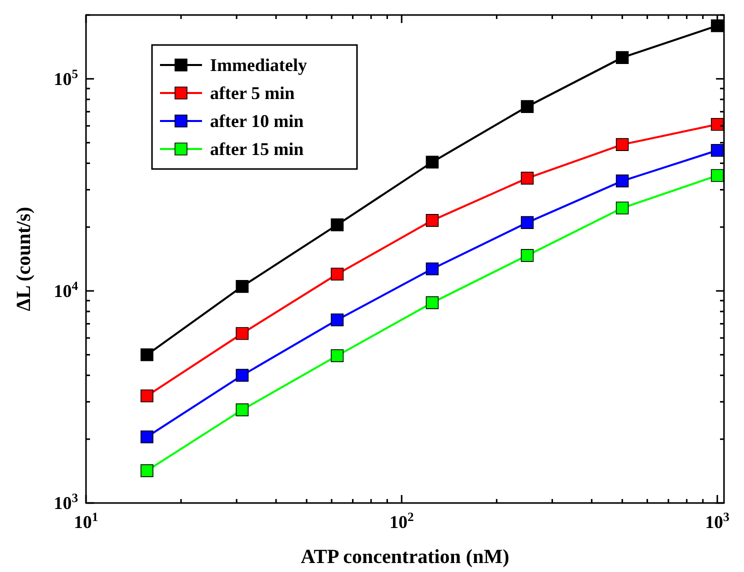 This screenshot has width=744, height=572. I want to click on x-tick-label: 10$^{2}$, so click(402, 521).